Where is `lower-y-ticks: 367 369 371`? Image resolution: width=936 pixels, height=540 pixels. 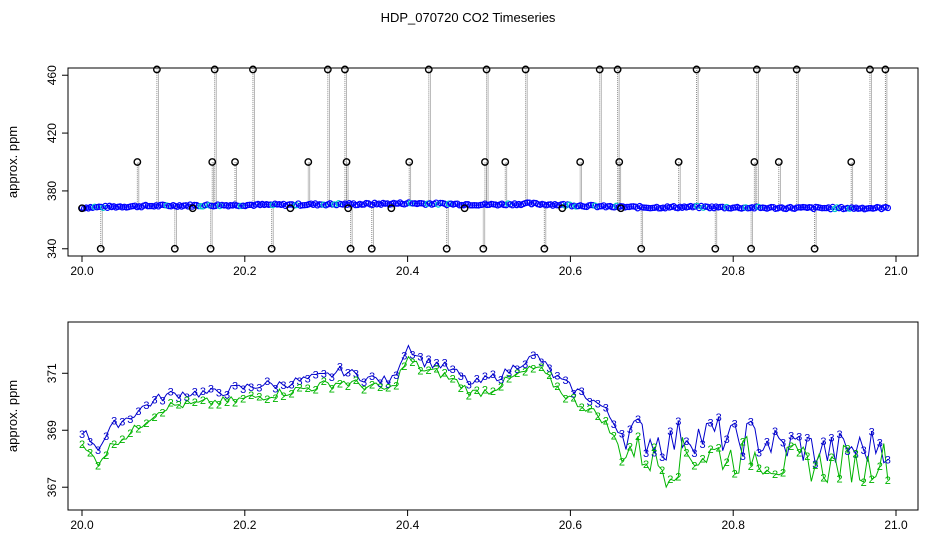
lower-y-ticks: 367 369 371 is located at coordinates (56, 430).